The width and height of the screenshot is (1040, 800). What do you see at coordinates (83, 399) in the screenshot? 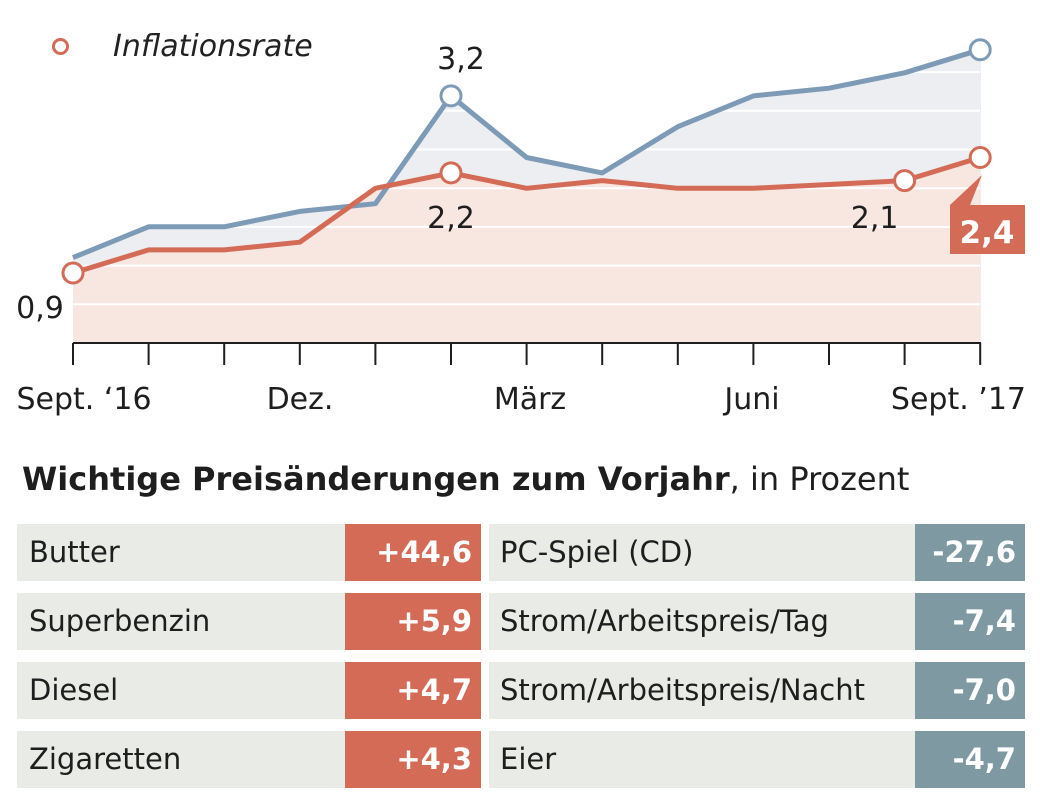
I see `x-tick-label: Sept. ‘16` at bounding box center [83, 399].